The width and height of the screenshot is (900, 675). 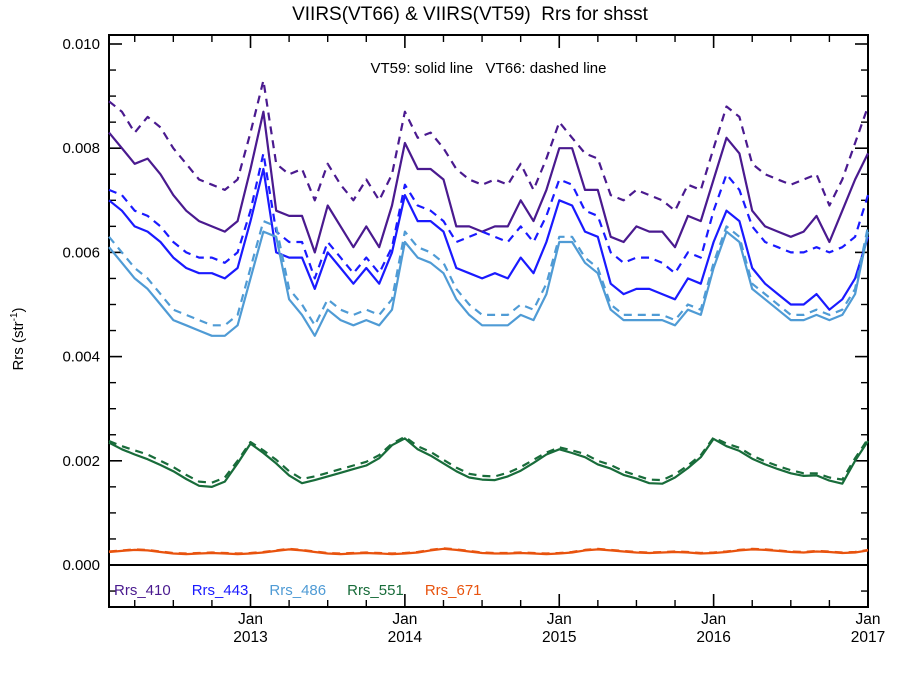 I want to click on y-axis-label-sup: -1, so click(x=14, y=317).